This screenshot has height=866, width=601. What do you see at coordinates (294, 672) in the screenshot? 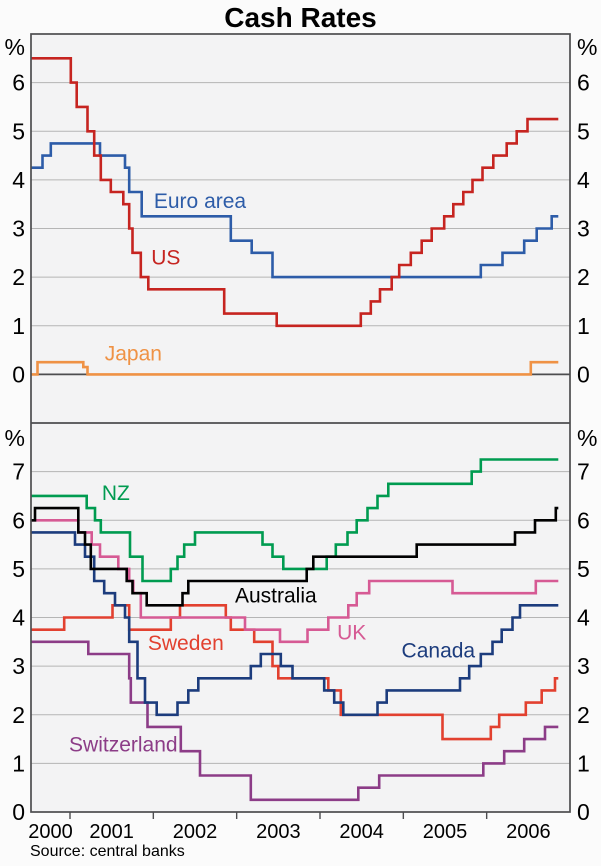
I see `series-line-sweden` at bounding box center [294, 672].